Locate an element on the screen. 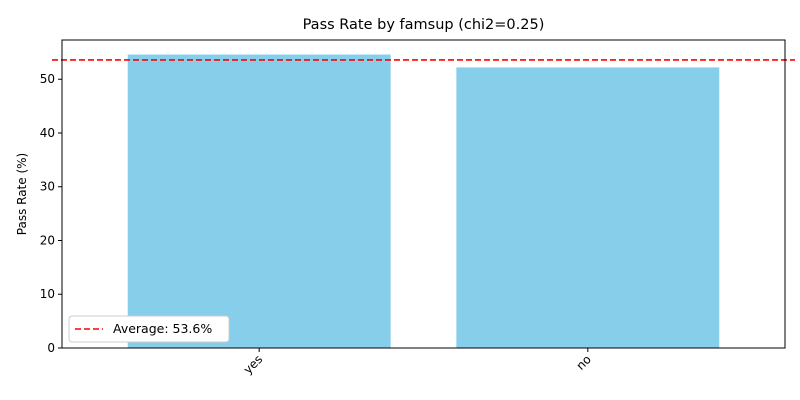 The image size is (800, 400). x-tick-label: no is located at coordinates (583, 362).